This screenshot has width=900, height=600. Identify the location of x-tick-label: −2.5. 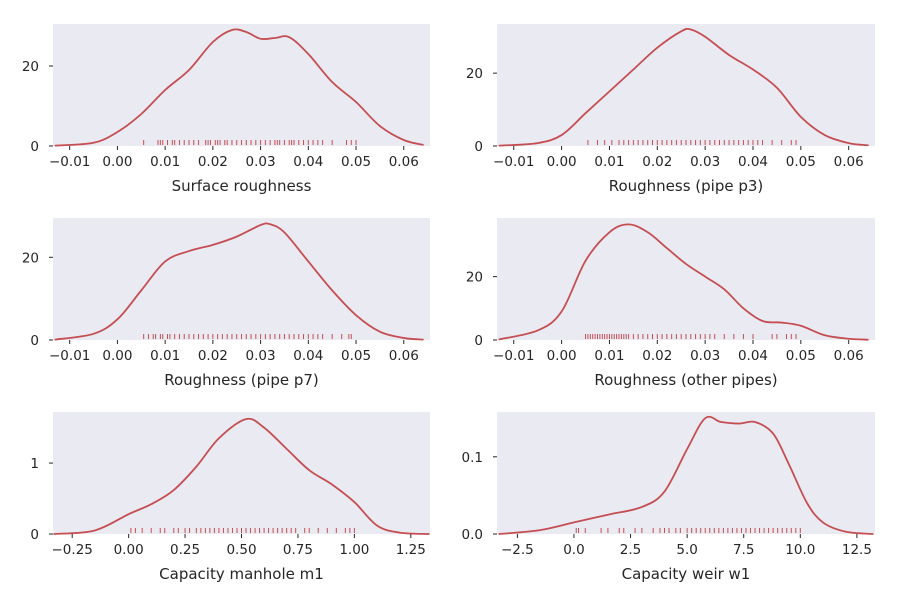
(517, 550).